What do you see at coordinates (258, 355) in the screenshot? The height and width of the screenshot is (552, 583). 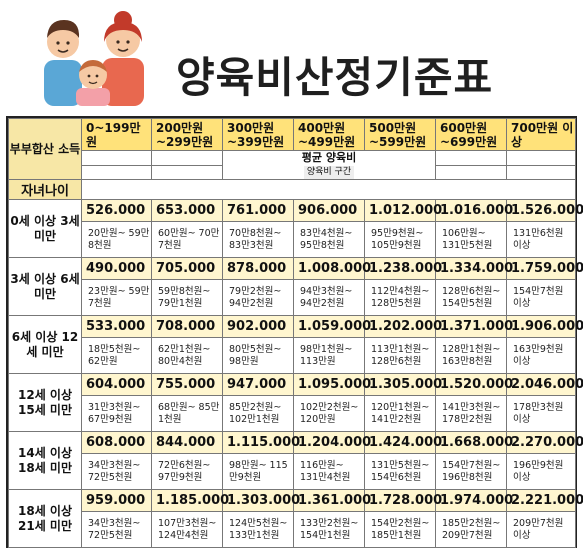 I see `support-range-value: 80만5천원~ 98만원` at bounding box center [258, 355].